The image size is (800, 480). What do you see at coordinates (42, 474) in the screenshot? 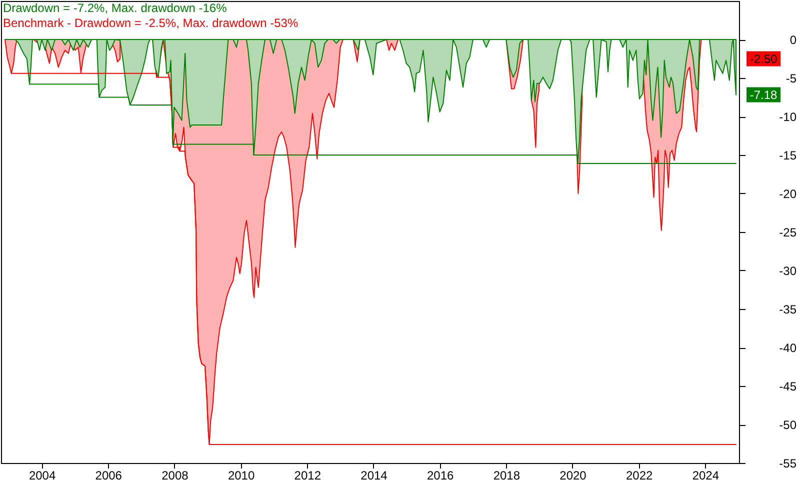
I see `x-tick-label: 2004` at bounding box center [42, 474].